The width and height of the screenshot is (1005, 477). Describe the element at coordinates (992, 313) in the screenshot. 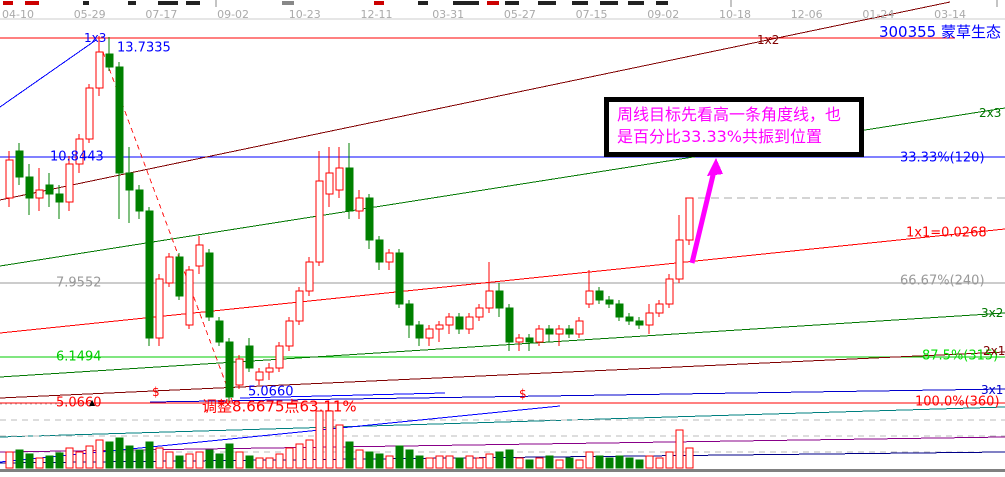

I see `chart-label: 3x2` at that location.